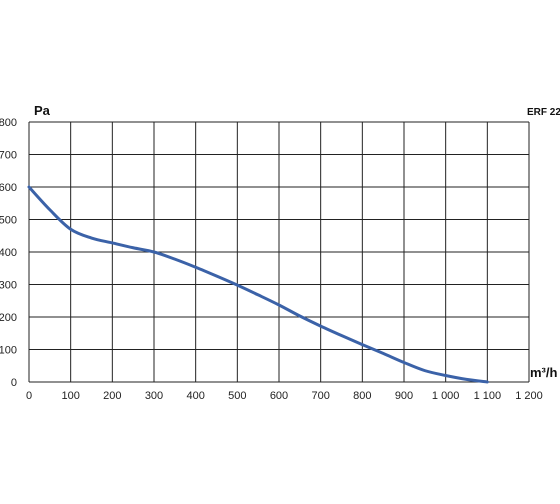 The height and width of the screenshot is (504, 560). Describe the element at coordinates (237, 396) in the screenshot. I see `x-tick-label: 500` at that location.